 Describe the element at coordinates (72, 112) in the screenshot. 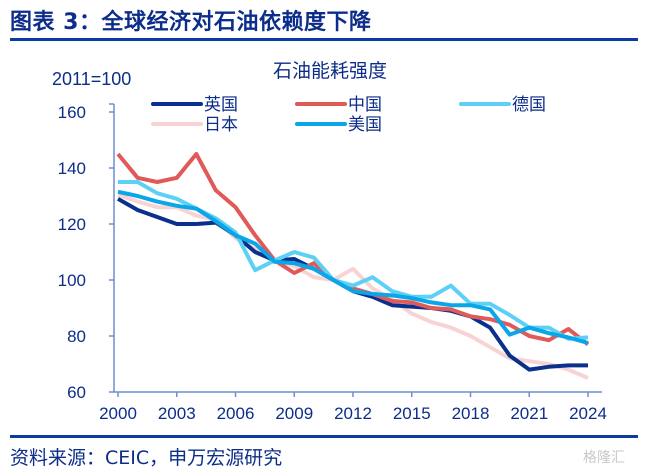

I see `y-tick-label: 160` at that location.